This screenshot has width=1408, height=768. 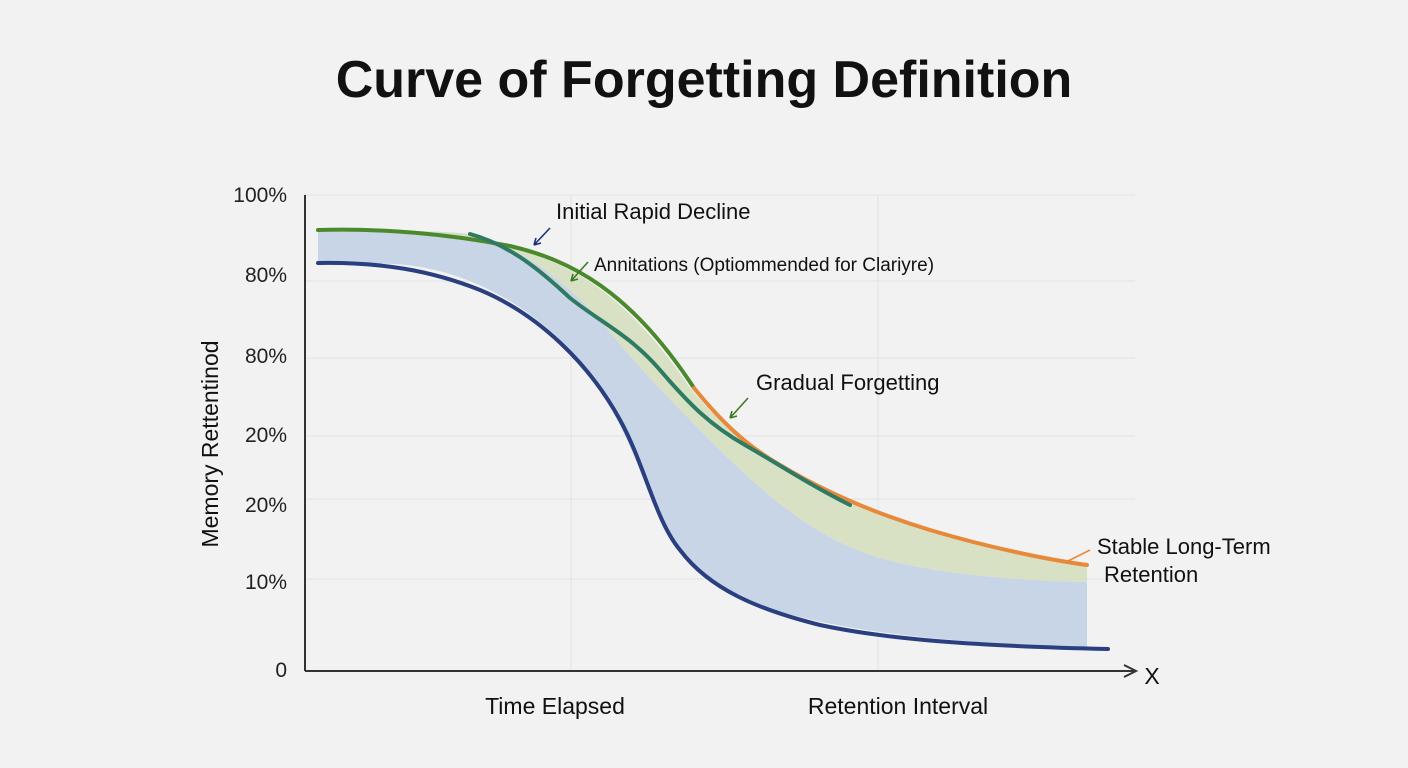 I want to click on series-line-middle, so click(x=660, y=369).